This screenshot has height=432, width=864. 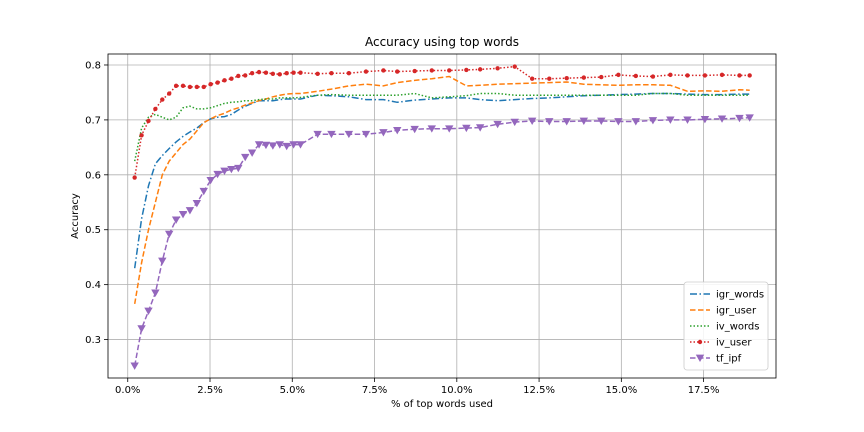 I want to click on legend-item-iv_words: iv_words, so click(x=725, y=327).